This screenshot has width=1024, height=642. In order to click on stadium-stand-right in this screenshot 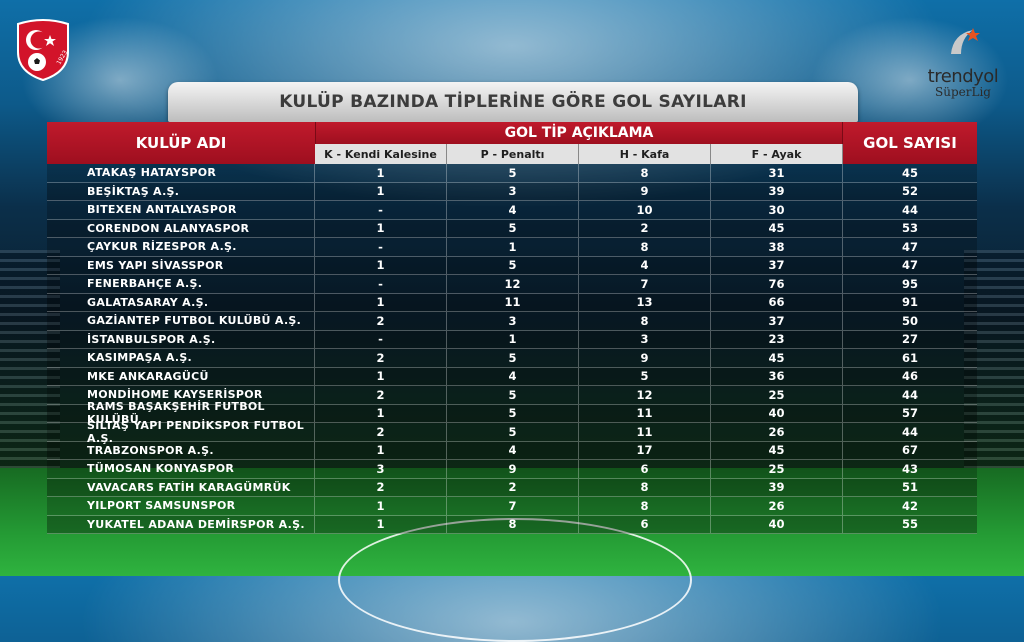, I will do `click(994, 360)`.